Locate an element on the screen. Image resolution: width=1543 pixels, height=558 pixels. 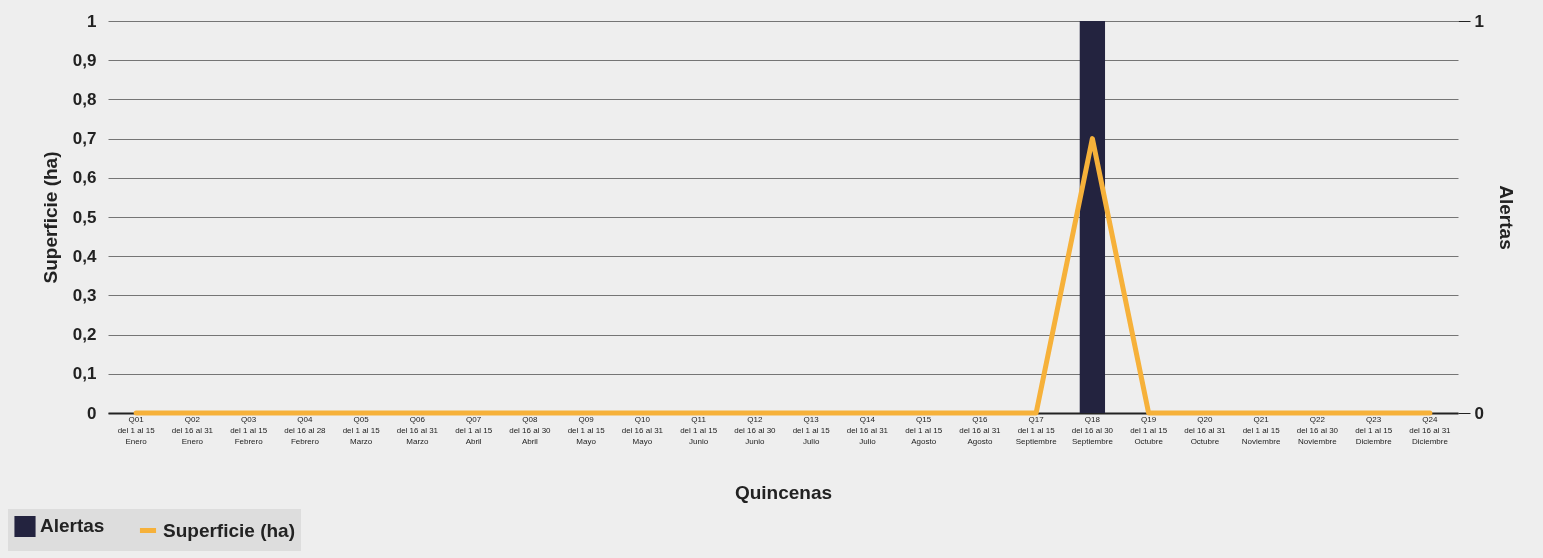
y2-tick-label: 1 is located at coordinates (1479, 21).